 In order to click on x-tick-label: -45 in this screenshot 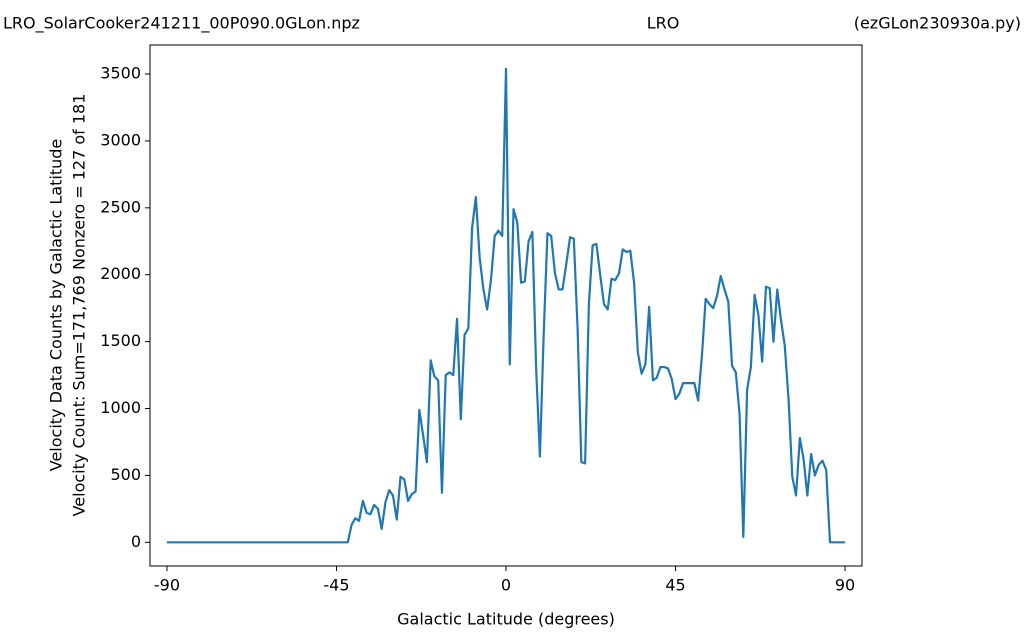, I will do `click(336, 585)`.